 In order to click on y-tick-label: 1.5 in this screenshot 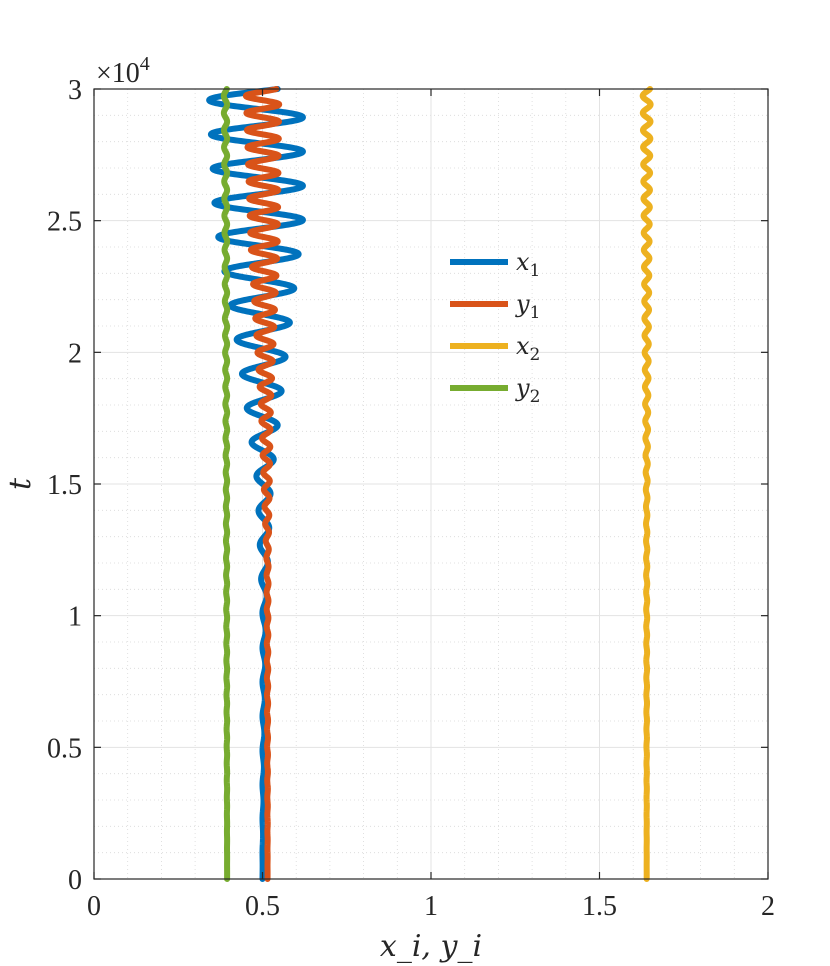, I will do `click(64, 485)`.